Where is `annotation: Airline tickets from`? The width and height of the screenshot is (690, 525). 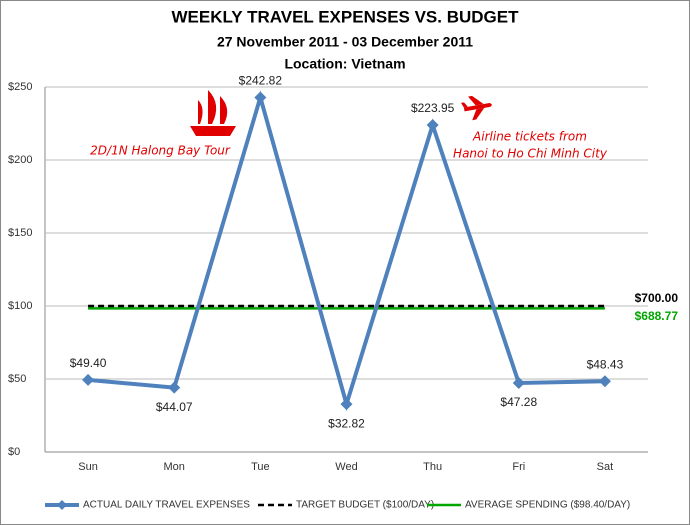 annotation: Airline tickets from is located at coordinates (529, 137).